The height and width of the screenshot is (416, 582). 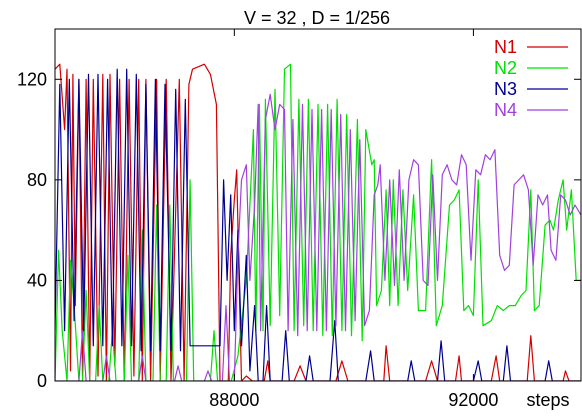 What do you see at coordinates (505, 68) in the screenshot?
I see `legend-label-n2: N2` at bounding box center [505, 68].